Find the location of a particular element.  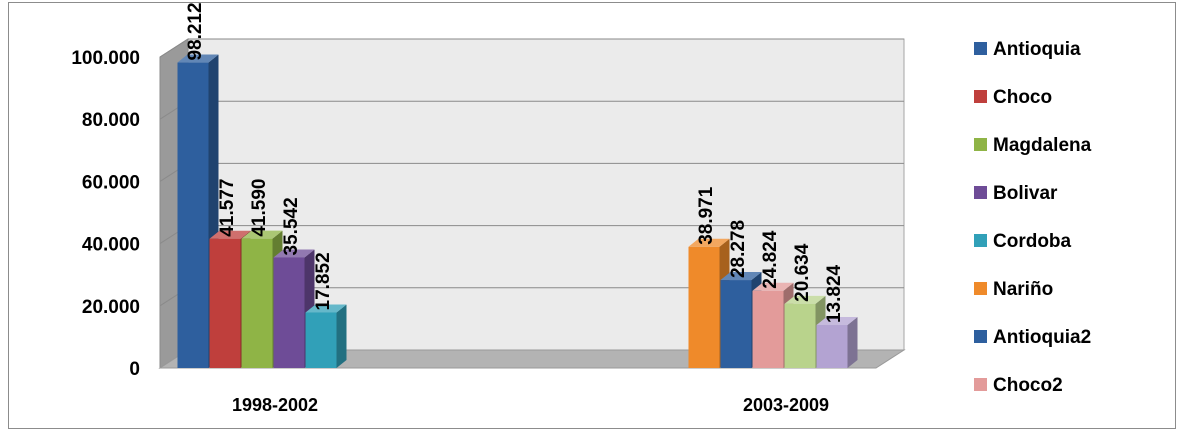

data-label: 17.852 is located at coordinates (323, 281).